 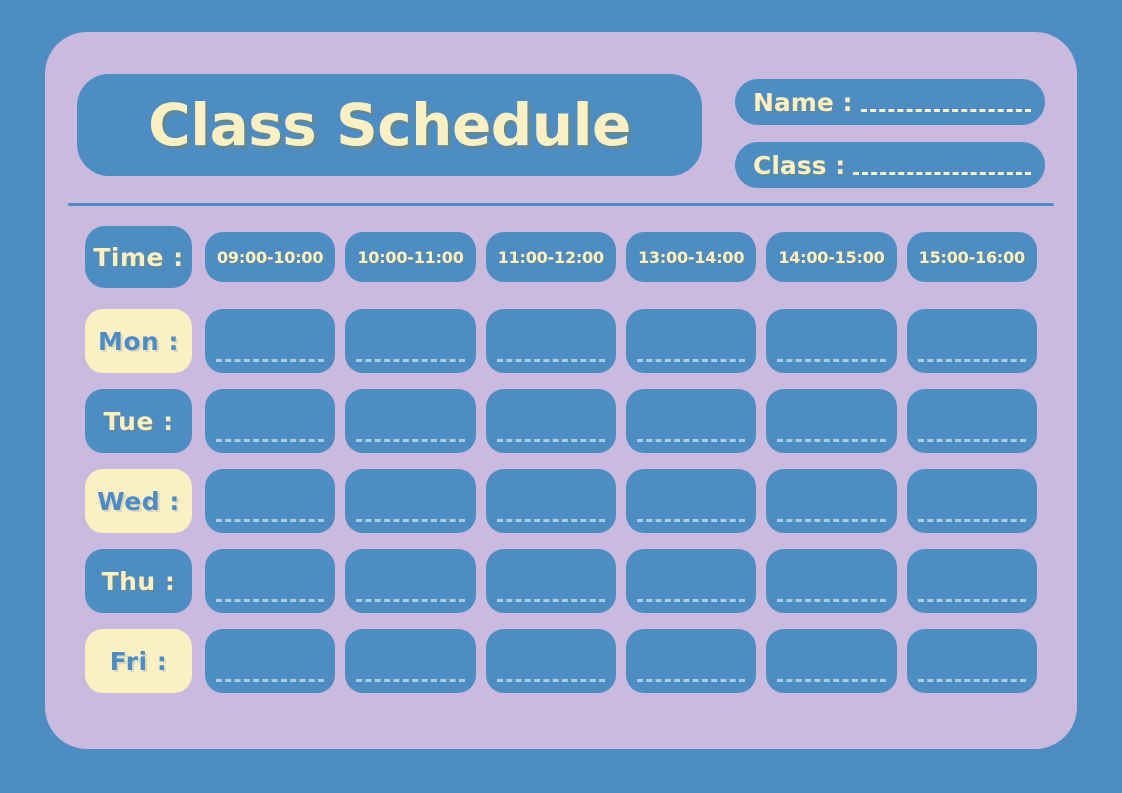 What do you see at coordinates (942, 173) in the screenshot?
I see `class-field-writeline` at bounding box center [942, 173].